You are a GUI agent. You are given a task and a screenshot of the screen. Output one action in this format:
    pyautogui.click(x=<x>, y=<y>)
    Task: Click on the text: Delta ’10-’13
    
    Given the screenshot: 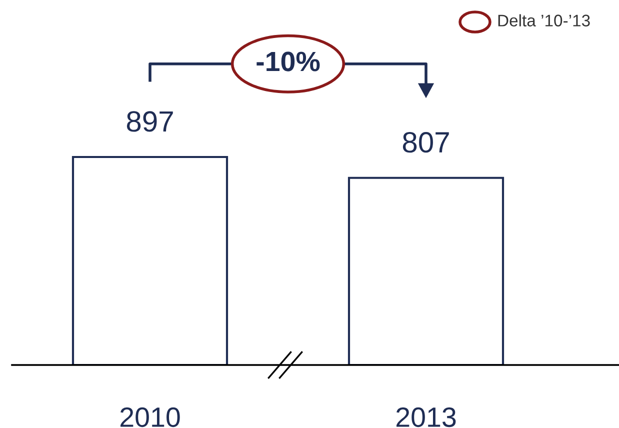 What is the action you would take?
    pyautogui.click(x=544, y=20)
    